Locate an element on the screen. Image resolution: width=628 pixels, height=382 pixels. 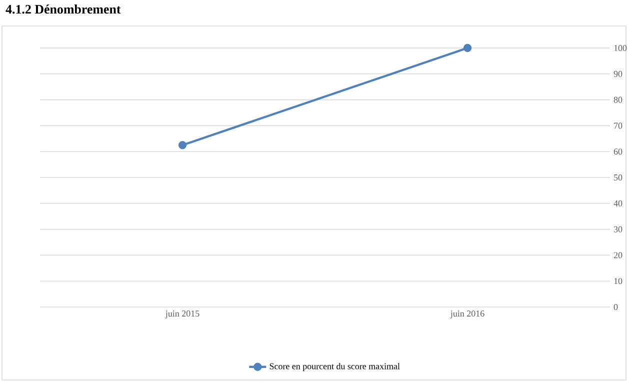
y-tick-label: 40 is located at coordinates (618, 203).